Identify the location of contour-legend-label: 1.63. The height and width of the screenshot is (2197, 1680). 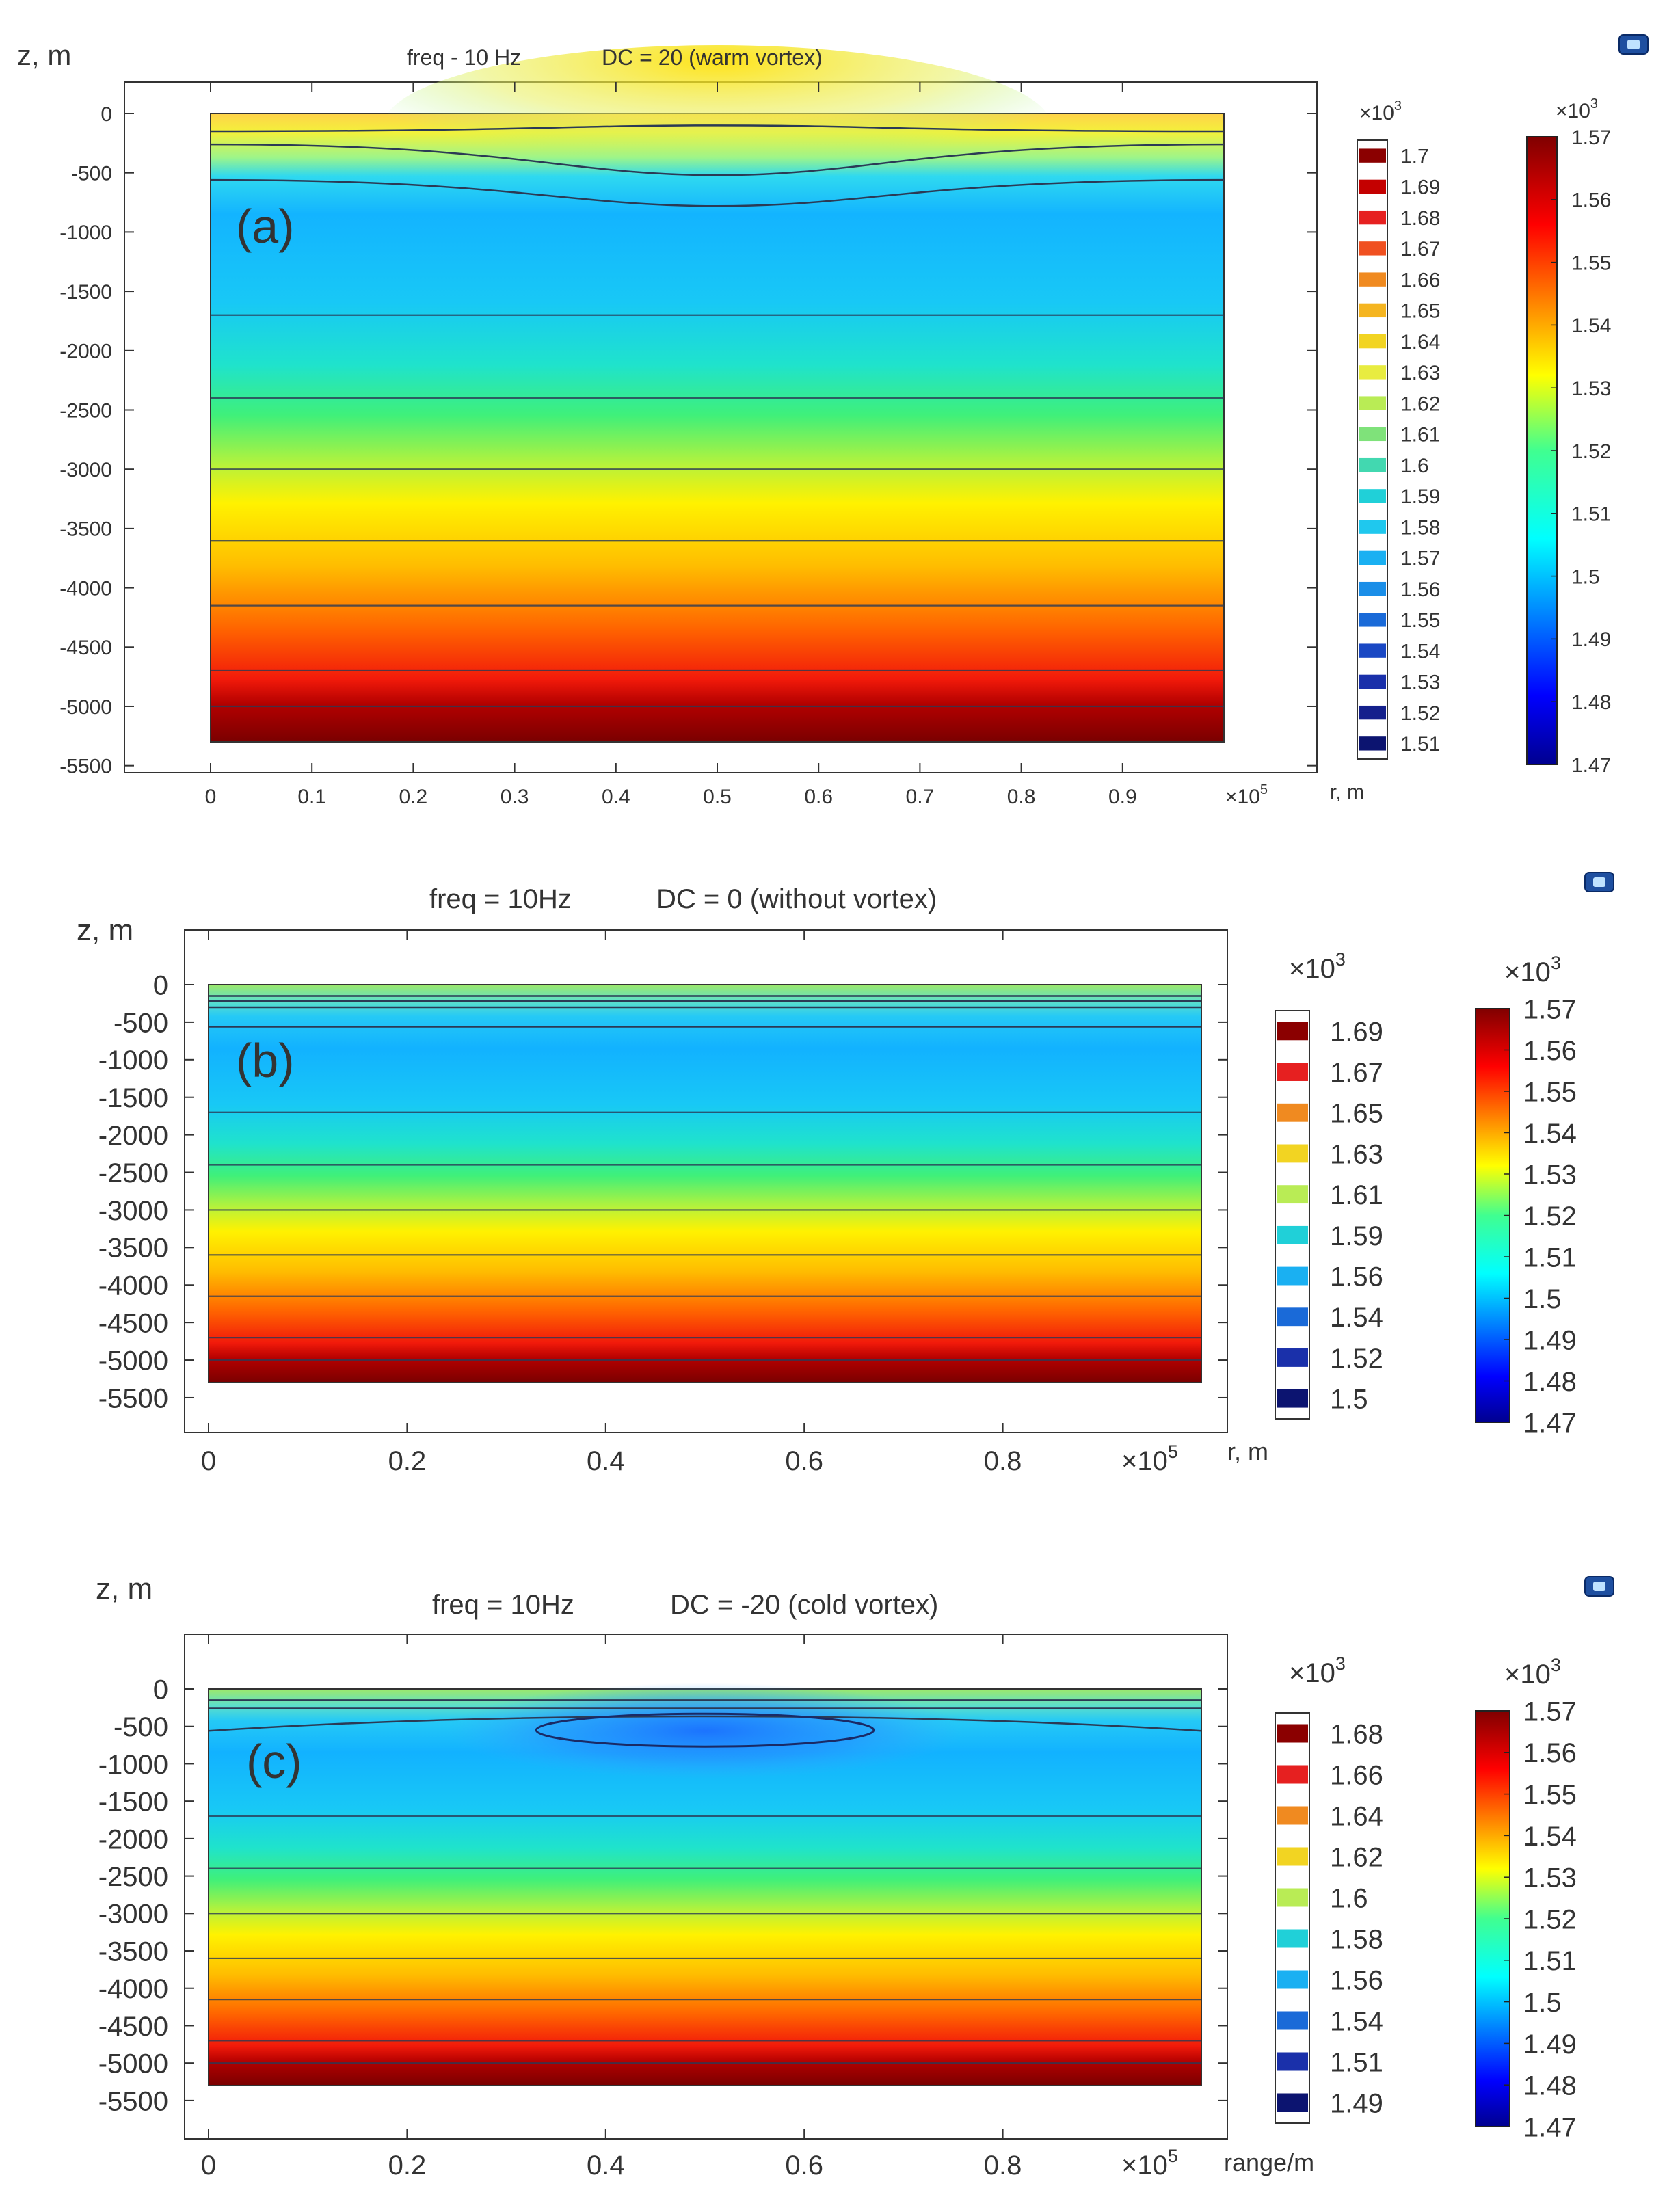
(1420, 373).